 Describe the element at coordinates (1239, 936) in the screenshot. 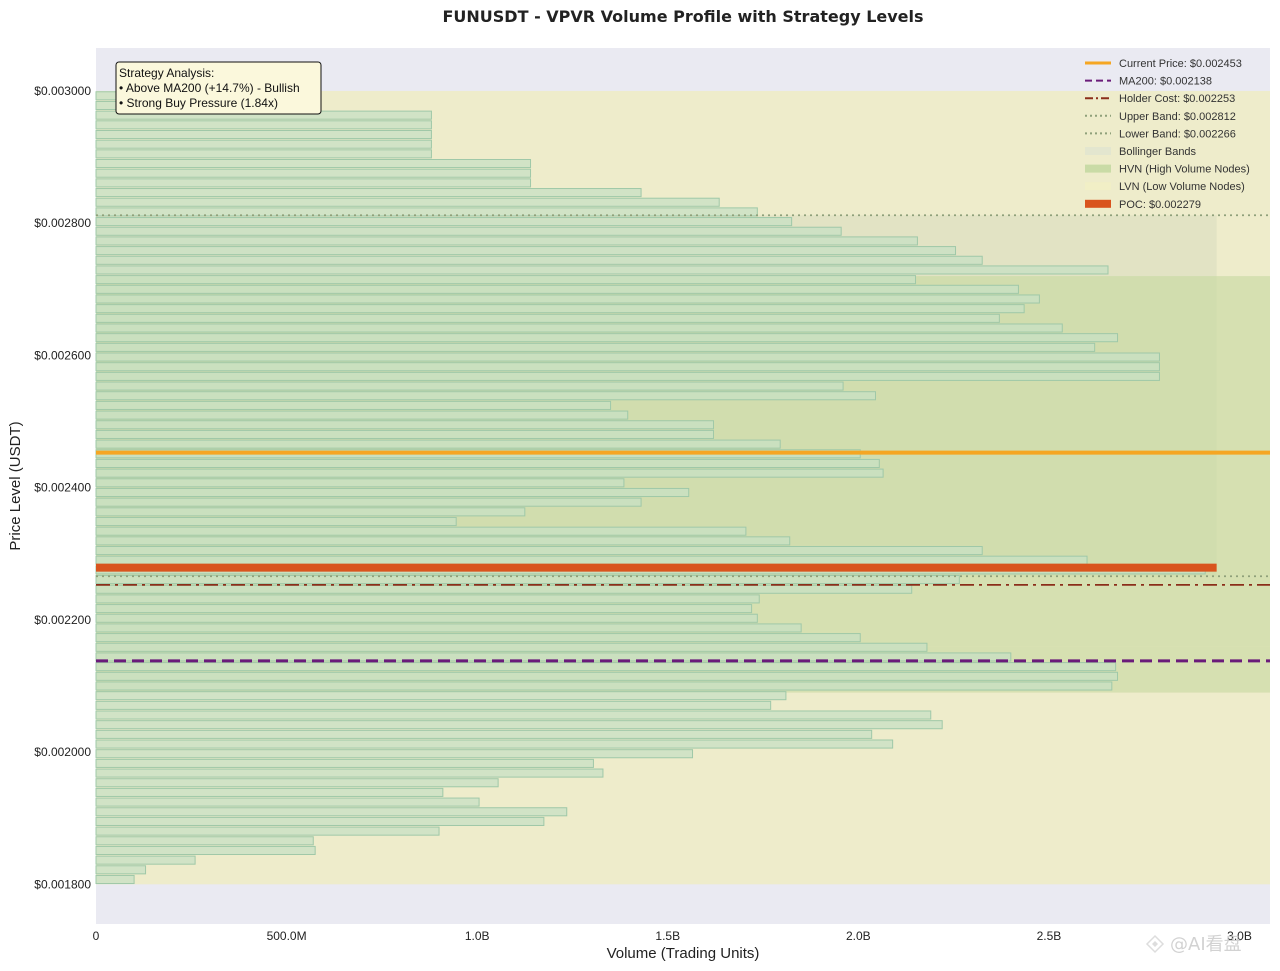

I see `x-tick-label: 3.0B` at that location.